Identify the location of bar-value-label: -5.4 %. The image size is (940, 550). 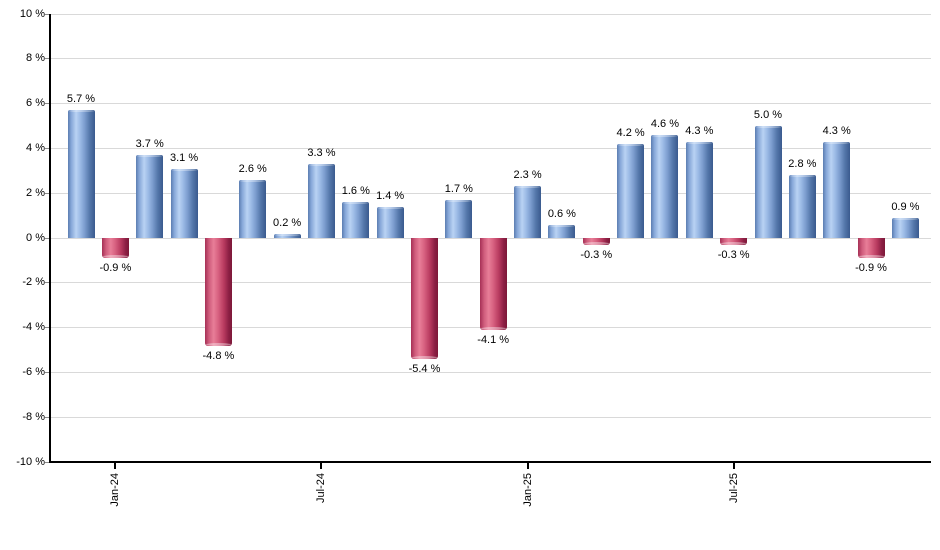
(424, 368).